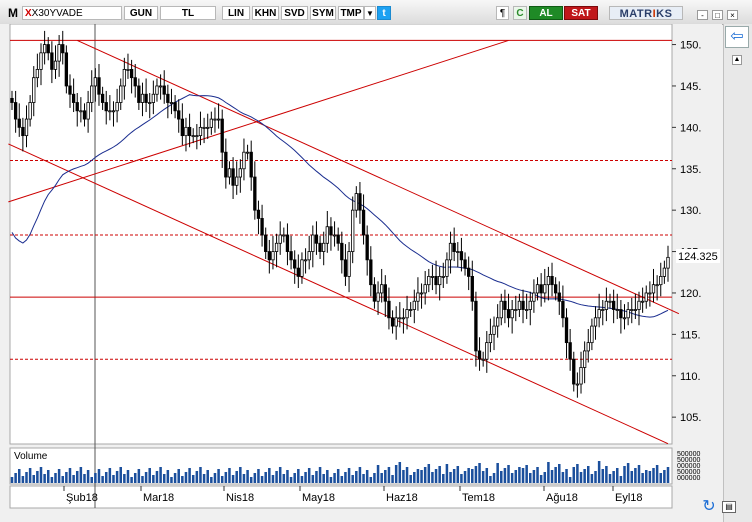 This screenshot has height=522, width=752. What do you see at coordinates (709, 506) in the screenshot?
I see `refresh-icon: ↻` at bounding box center [709, 506].